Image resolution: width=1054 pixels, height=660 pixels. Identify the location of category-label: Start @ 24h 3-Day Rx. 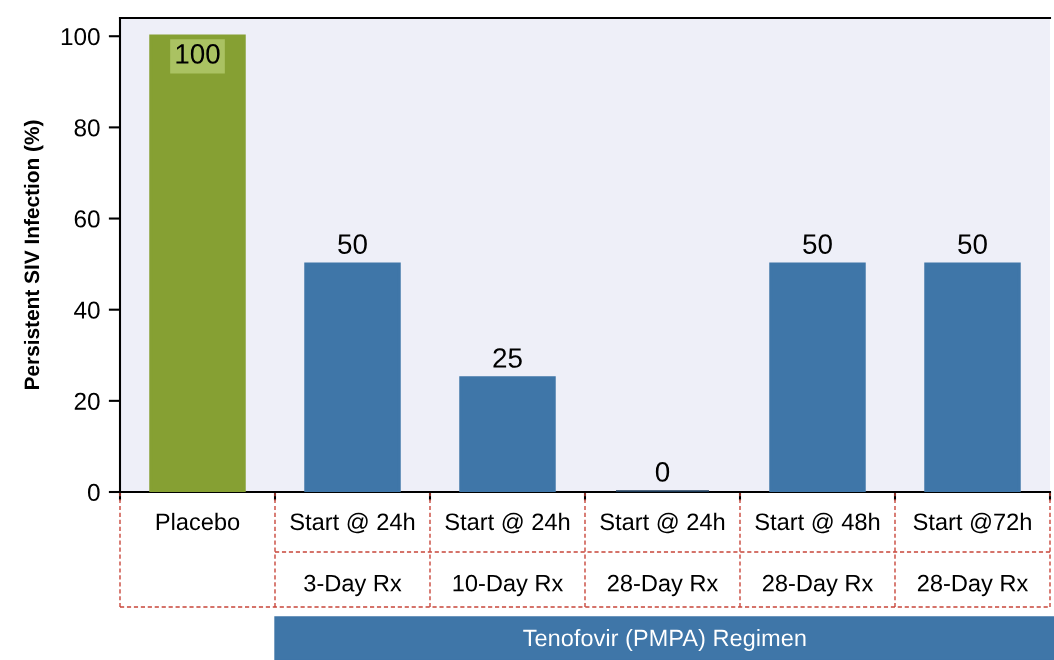
(352, 554).